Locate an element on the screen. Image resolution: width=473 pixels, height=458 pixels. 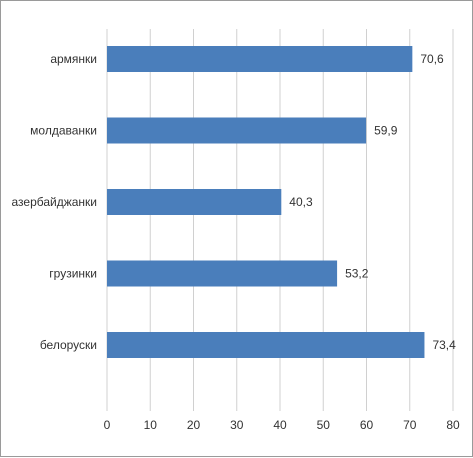
data-label: 73,4 is located at coordinates (444, 345).